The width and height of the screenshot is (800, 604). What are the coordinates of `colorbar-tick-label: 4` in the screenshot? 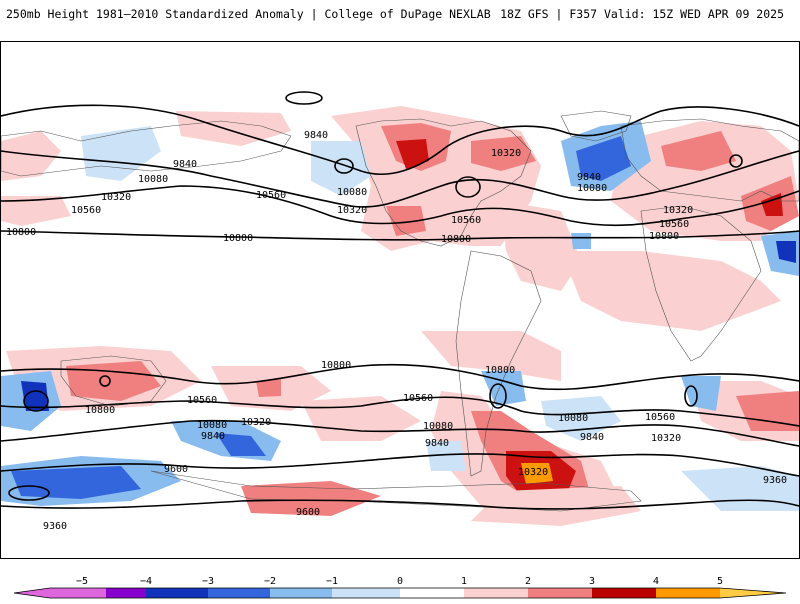 It's located at (656, 581).